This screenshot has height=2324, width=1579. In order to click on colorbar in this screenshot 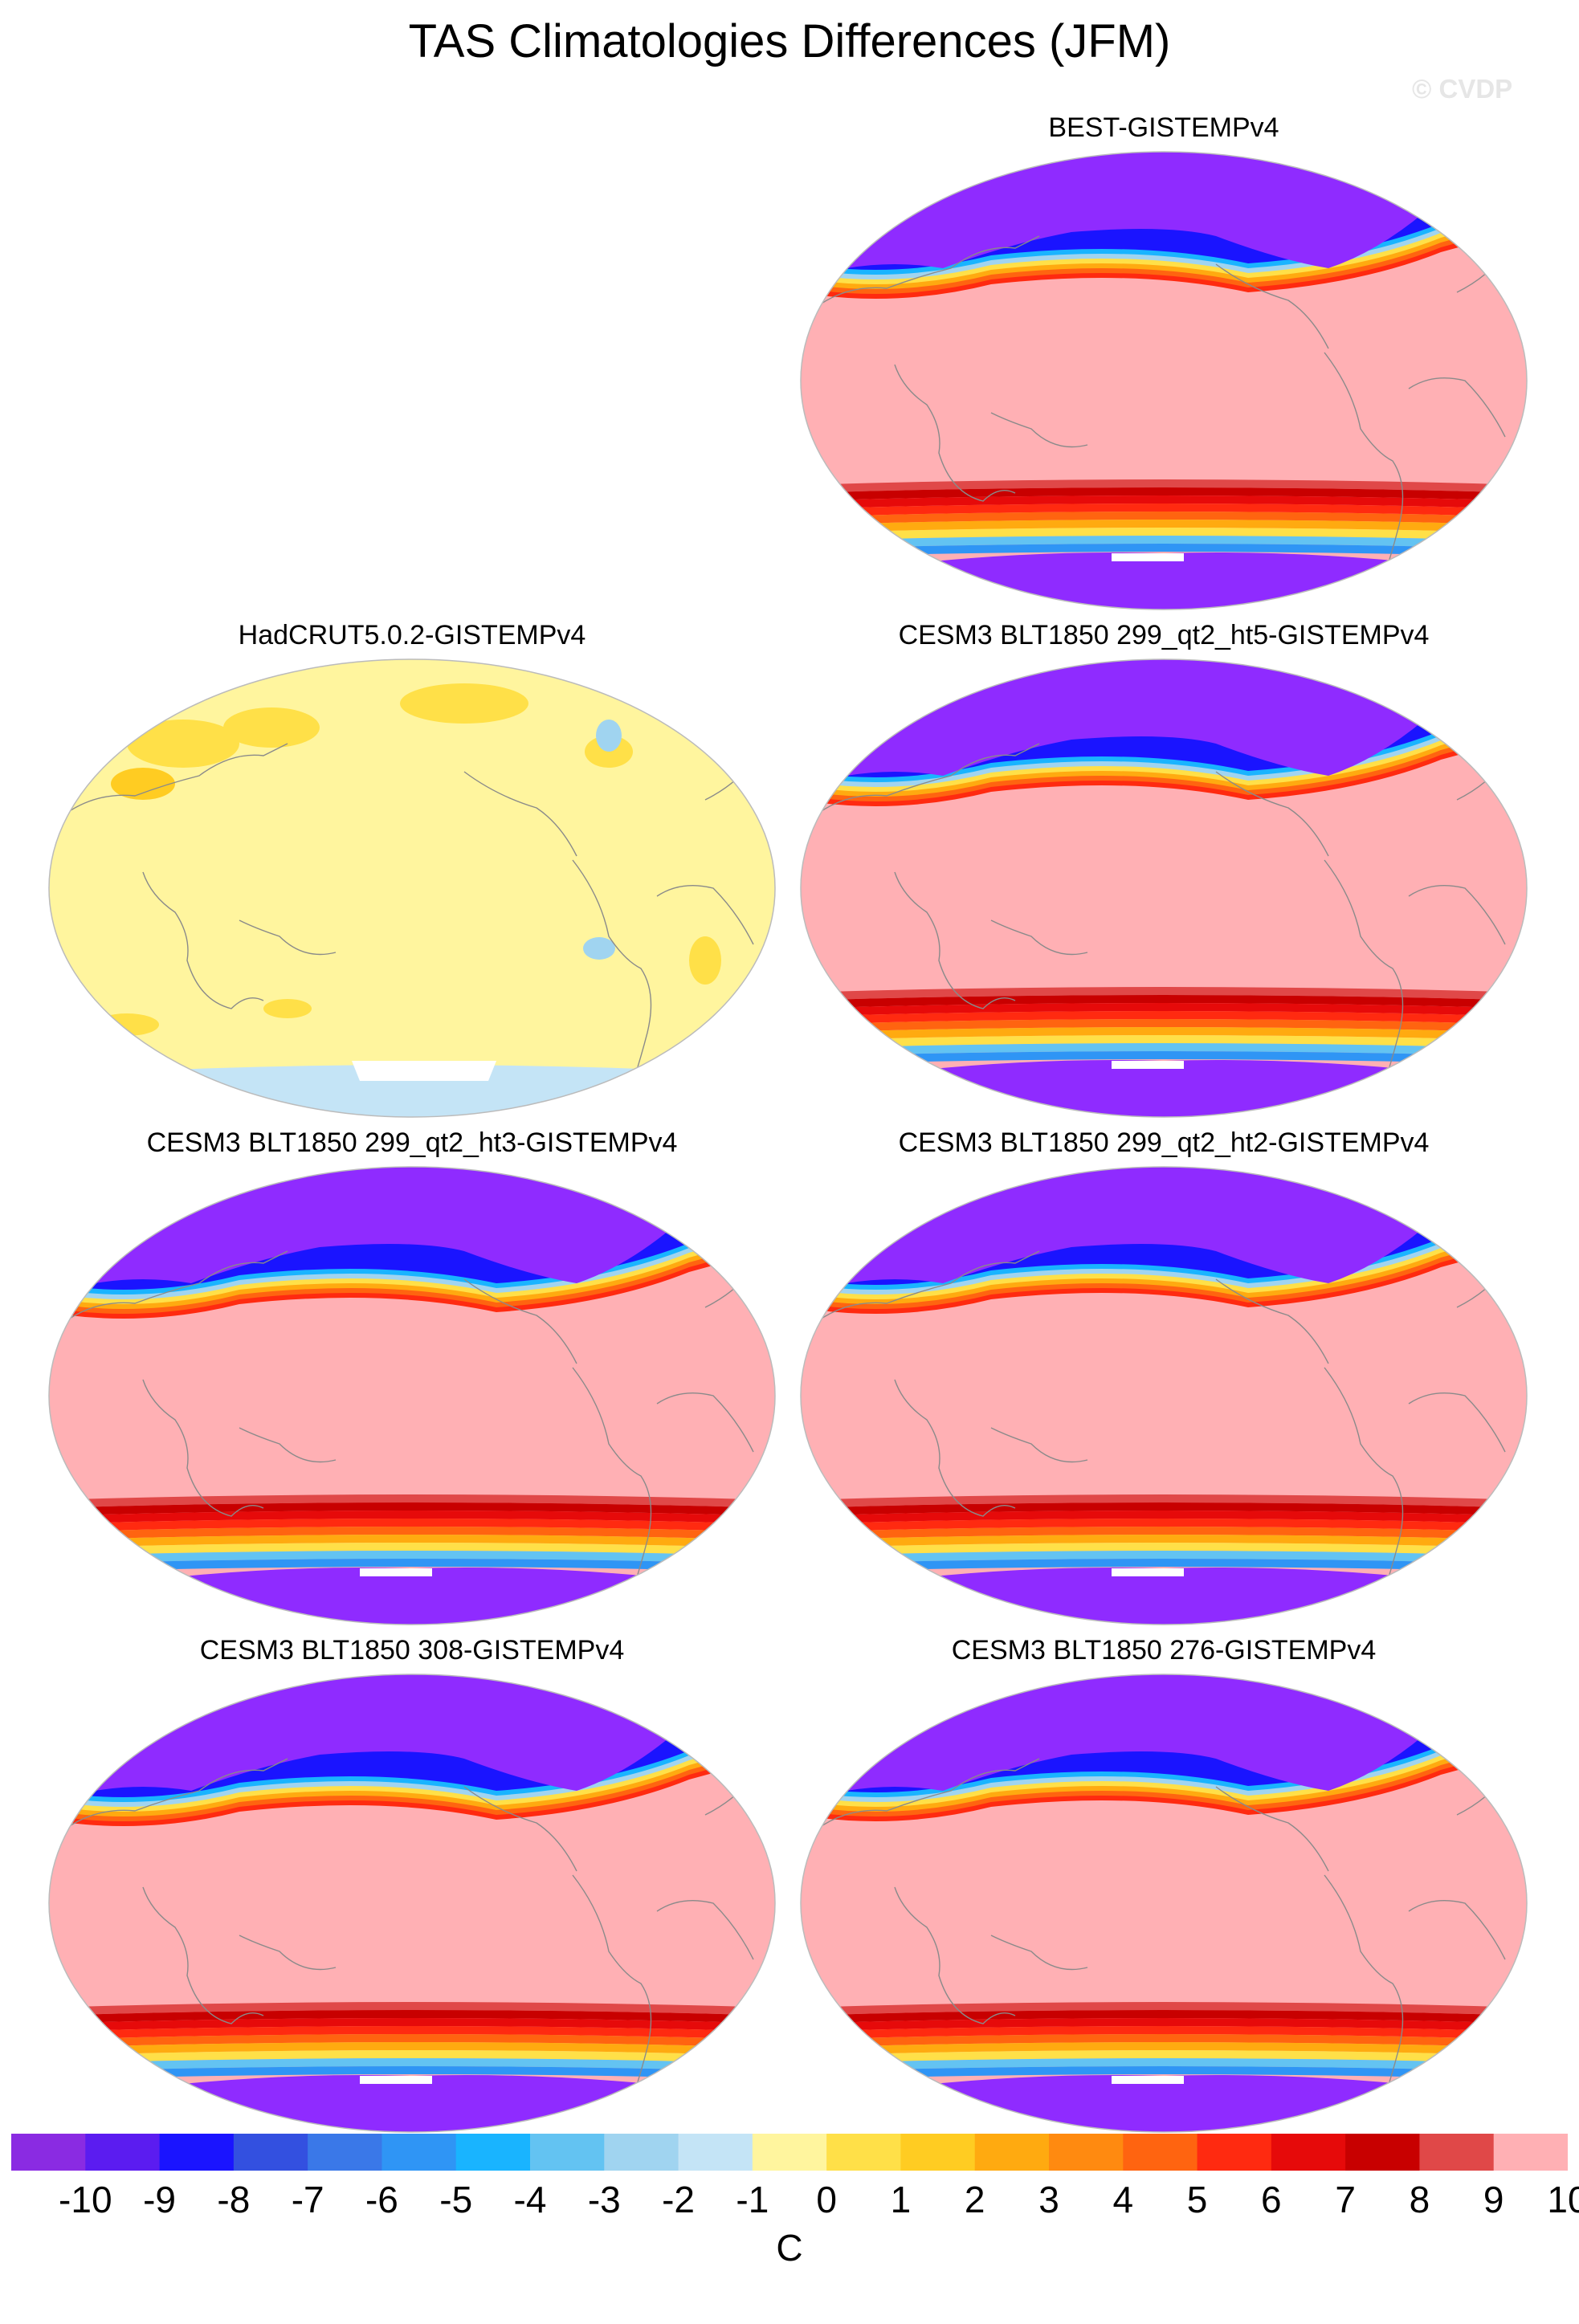, I will do `click(789, 2153)`.